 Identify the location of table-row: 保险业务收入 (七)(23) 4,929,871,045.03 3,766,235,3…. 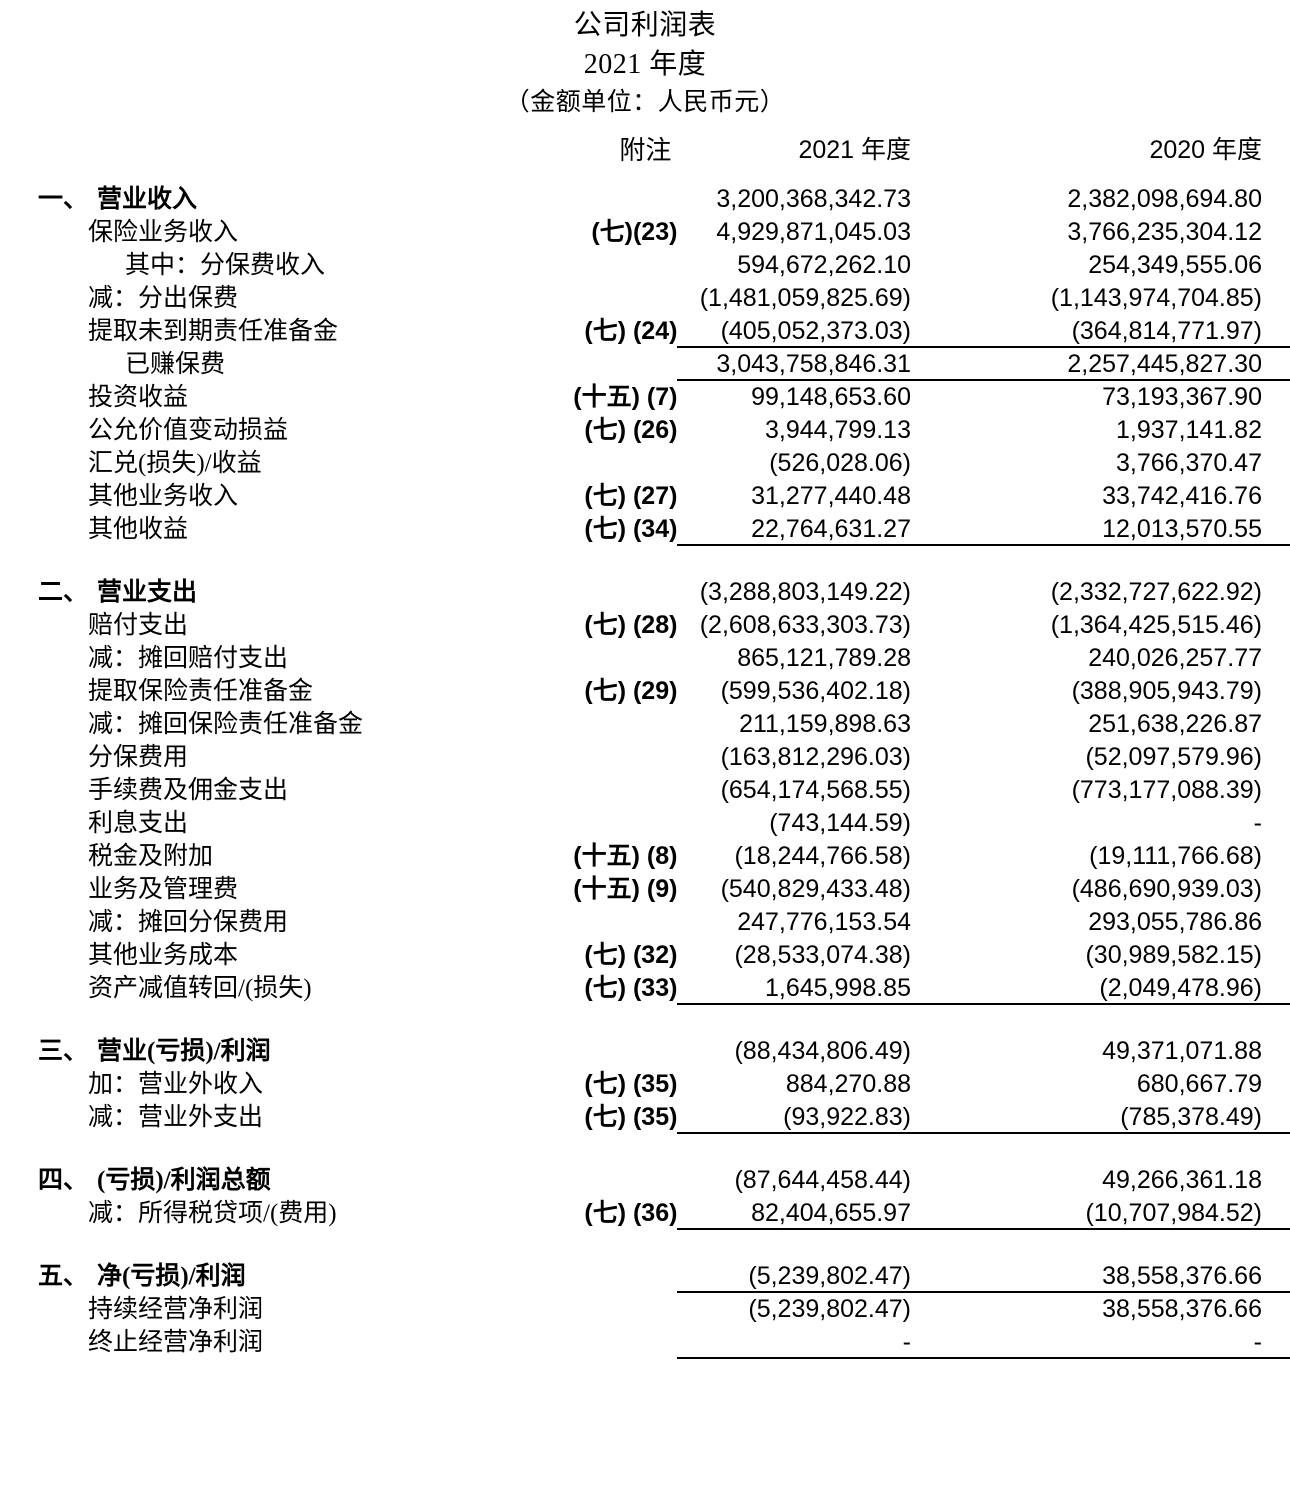
(645, 232).